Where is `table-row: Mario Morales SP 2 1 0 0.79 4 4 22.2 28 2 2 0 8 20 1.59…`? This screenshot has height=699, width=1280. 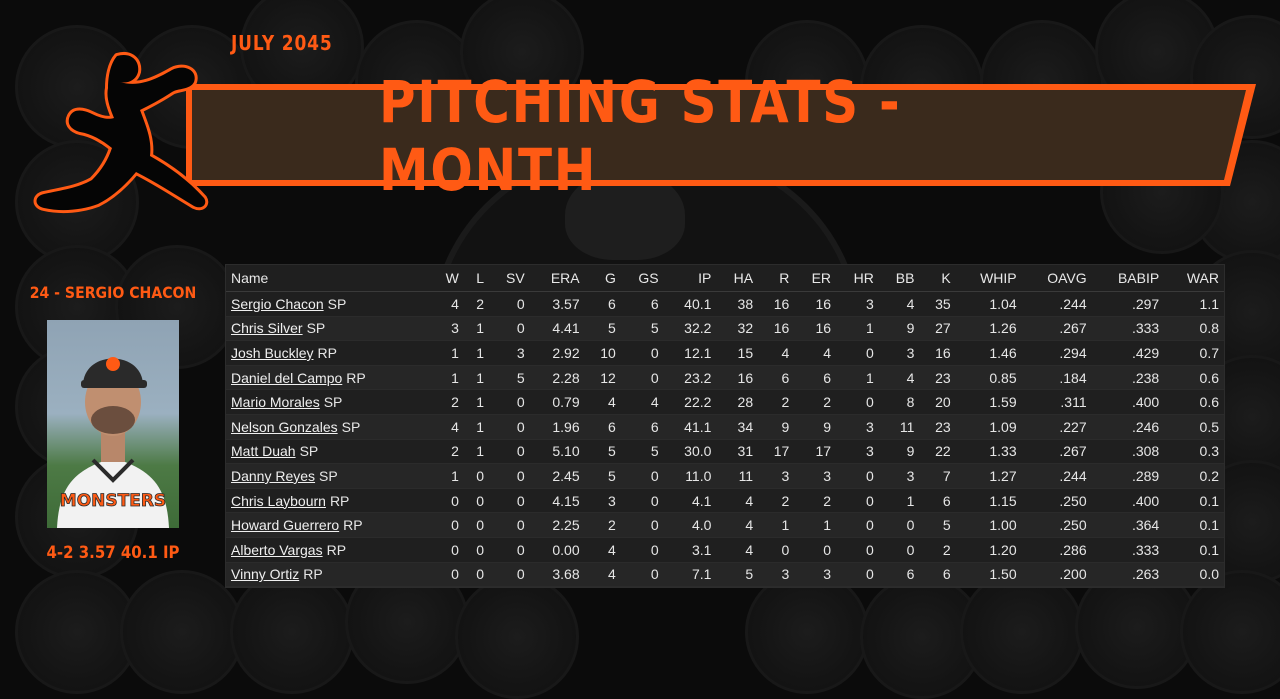 table-row: Mario Morales SP 2 1 0 0.79 4 4 22.2 28 2 2 0 8 20 1.59… is located at coordinates (725, 402).